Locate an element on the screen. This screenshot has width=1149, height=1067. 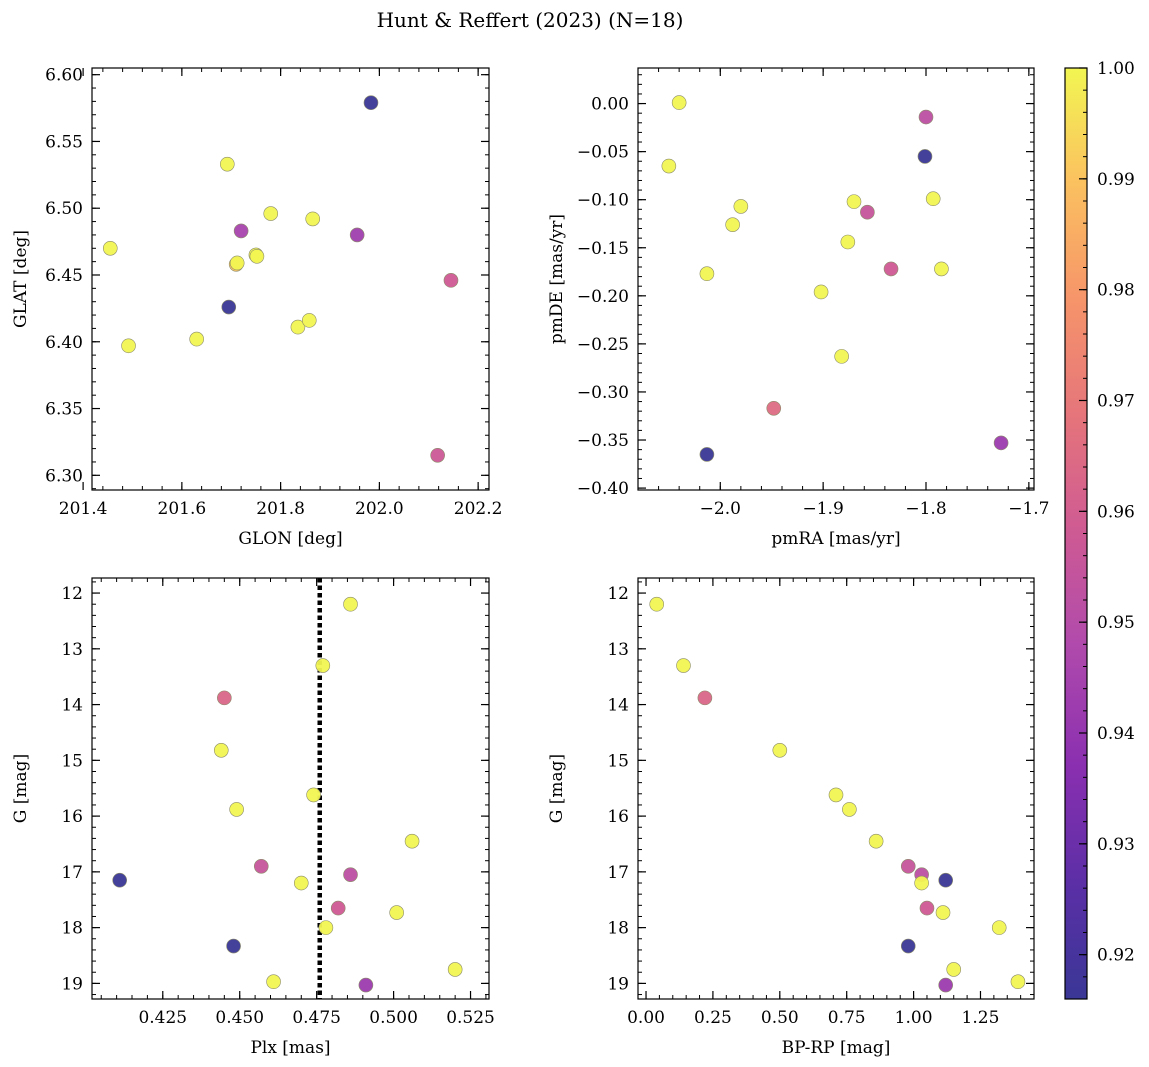
x-axis-label: Plx [mas] is located at coordinates (290, 1048).